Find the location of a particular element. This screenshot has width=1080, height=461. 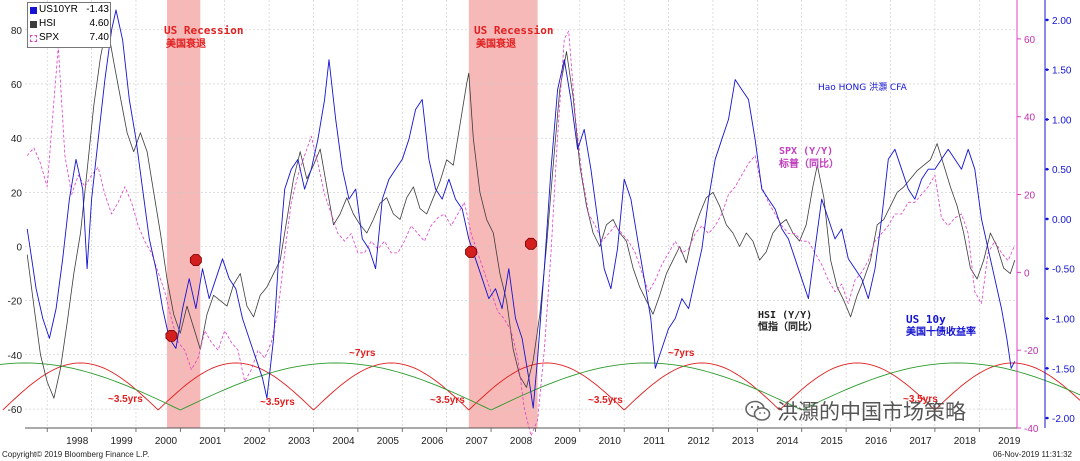

spx-label: SPX (Y/Y) is located at coordinates (806, 151).